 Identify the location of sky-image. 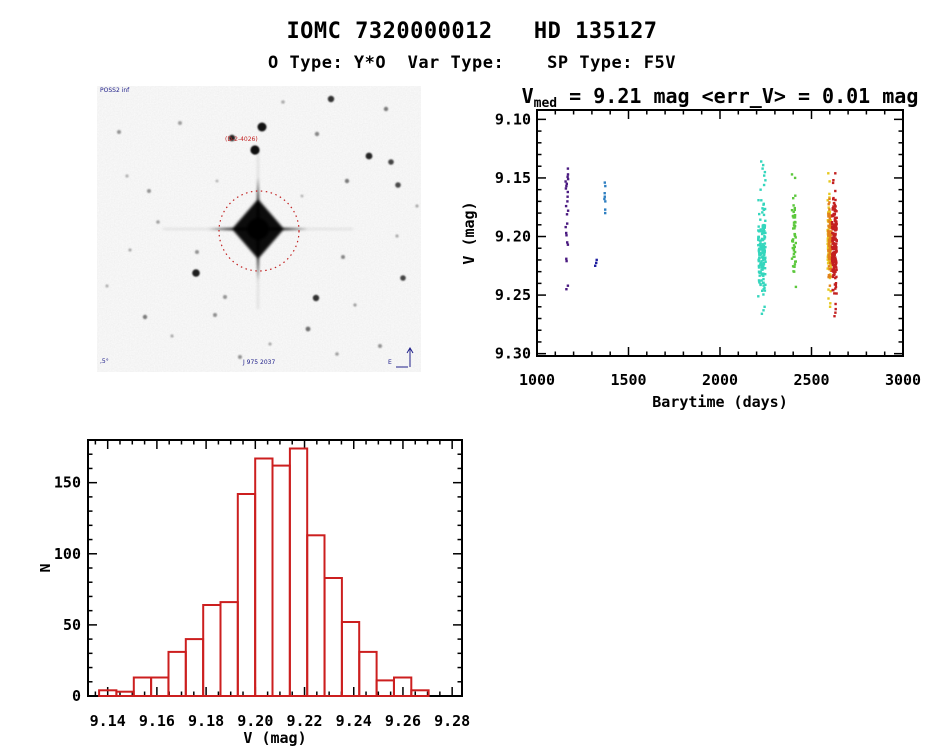
(259, 229).